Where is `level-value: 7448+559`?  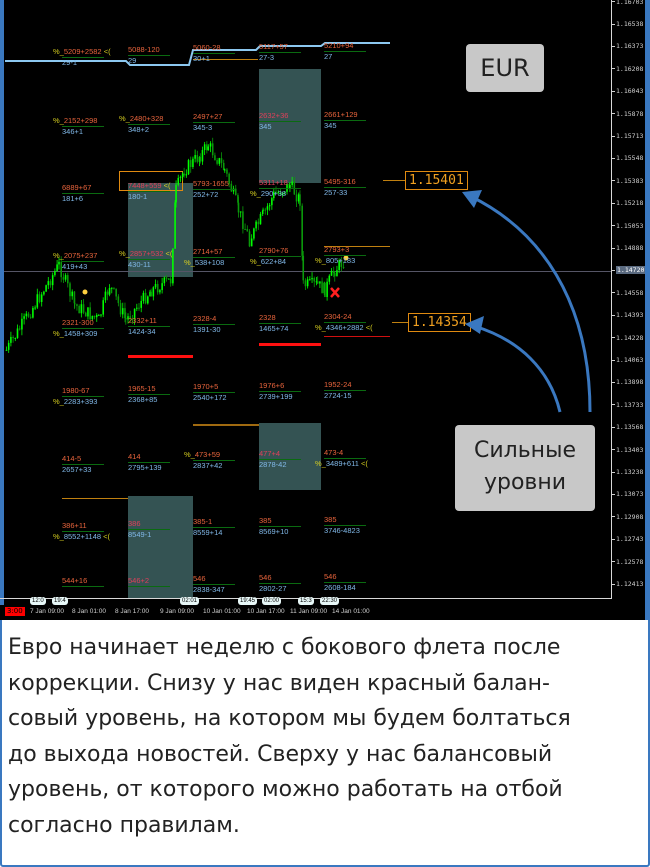 level-value: 7448+559 is located at coordinates (145, 185).